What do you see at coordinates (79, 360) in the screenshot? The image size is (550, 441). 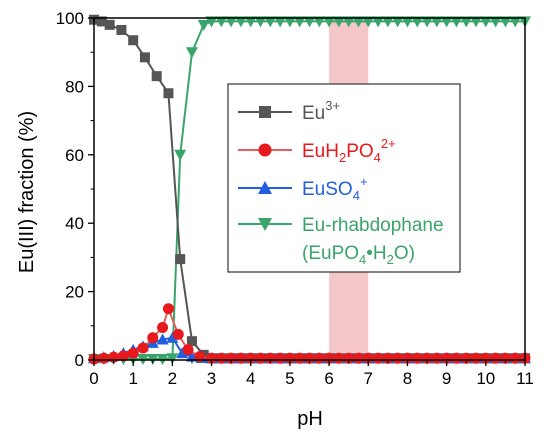 I see `y-tick-label: 0` at bounding box center [79, 360].